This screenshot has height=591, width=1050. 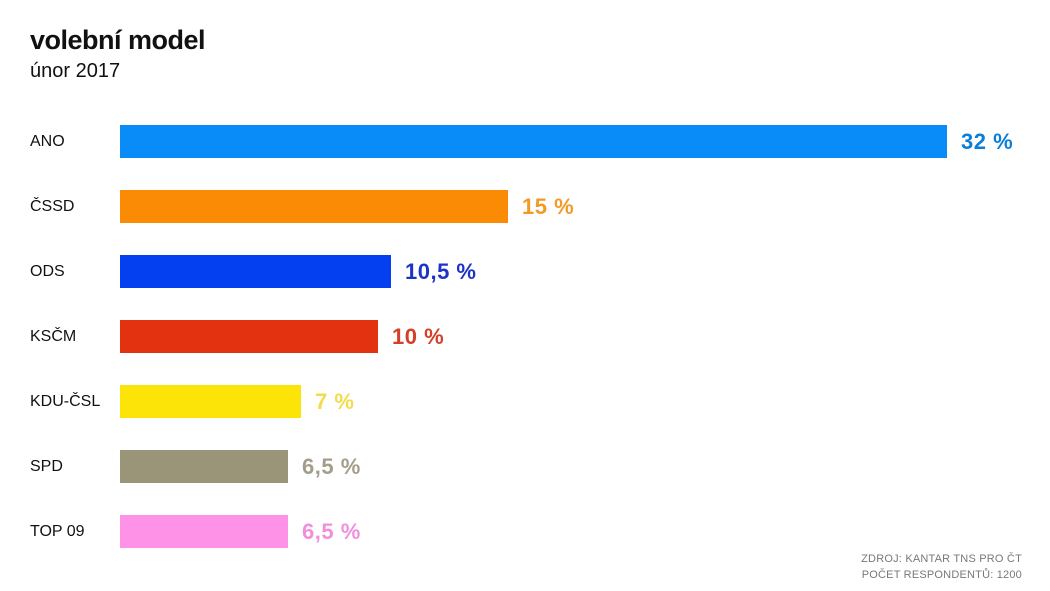 I want to click on bar-row: SPD 6,5 %, so click(x=525, y=466).